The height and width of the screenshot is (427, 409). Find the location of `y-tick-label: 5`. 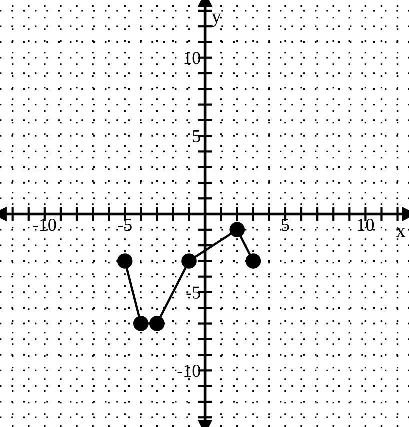

y-tick-label: 5 is located at coordinates (196, 136).